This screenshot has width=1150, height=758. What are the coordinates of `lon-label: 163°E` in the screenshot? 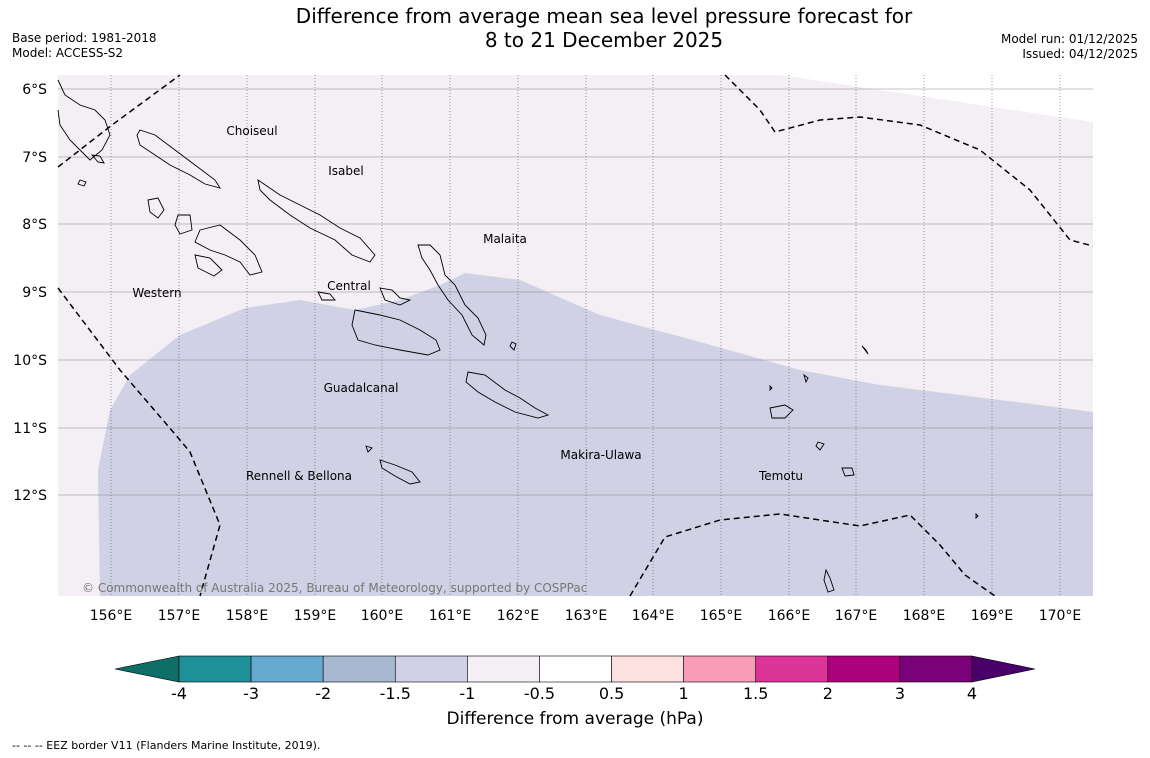 It's located at (586, 616).